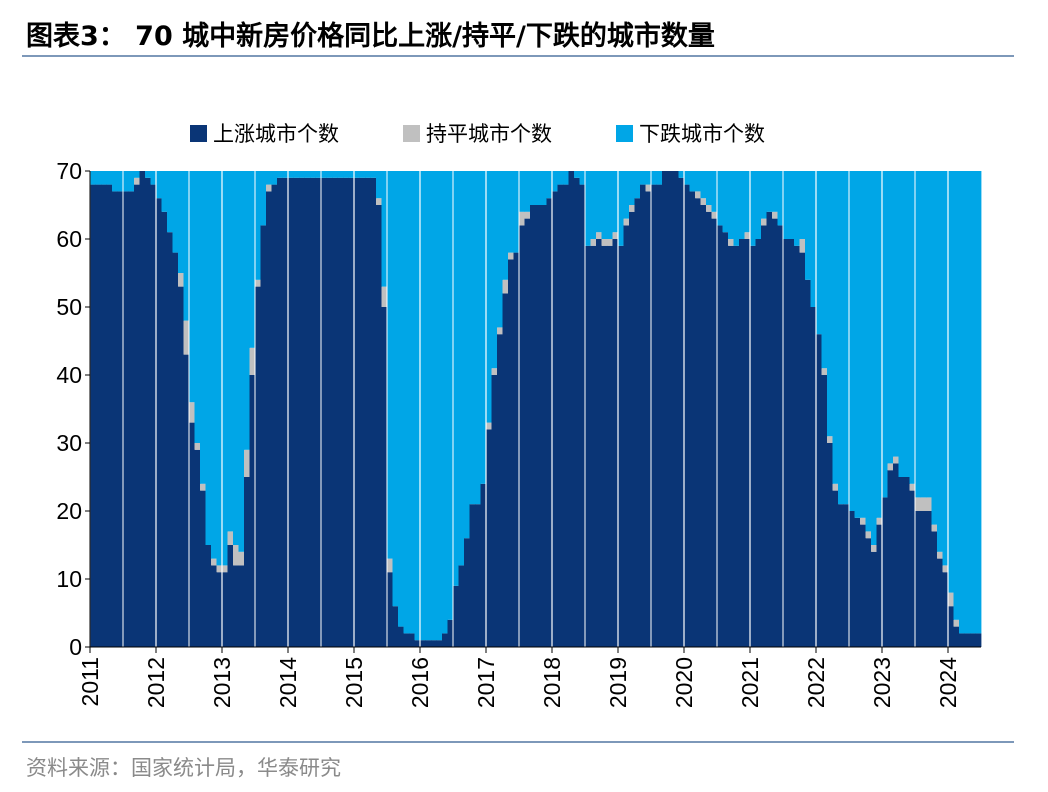 The height and width of the screenshot is (792, 1048). What do you see at coordinates (69, 375) in the screenshot?
I see `y-tick-label: 40` at bounding box center [69, 375].